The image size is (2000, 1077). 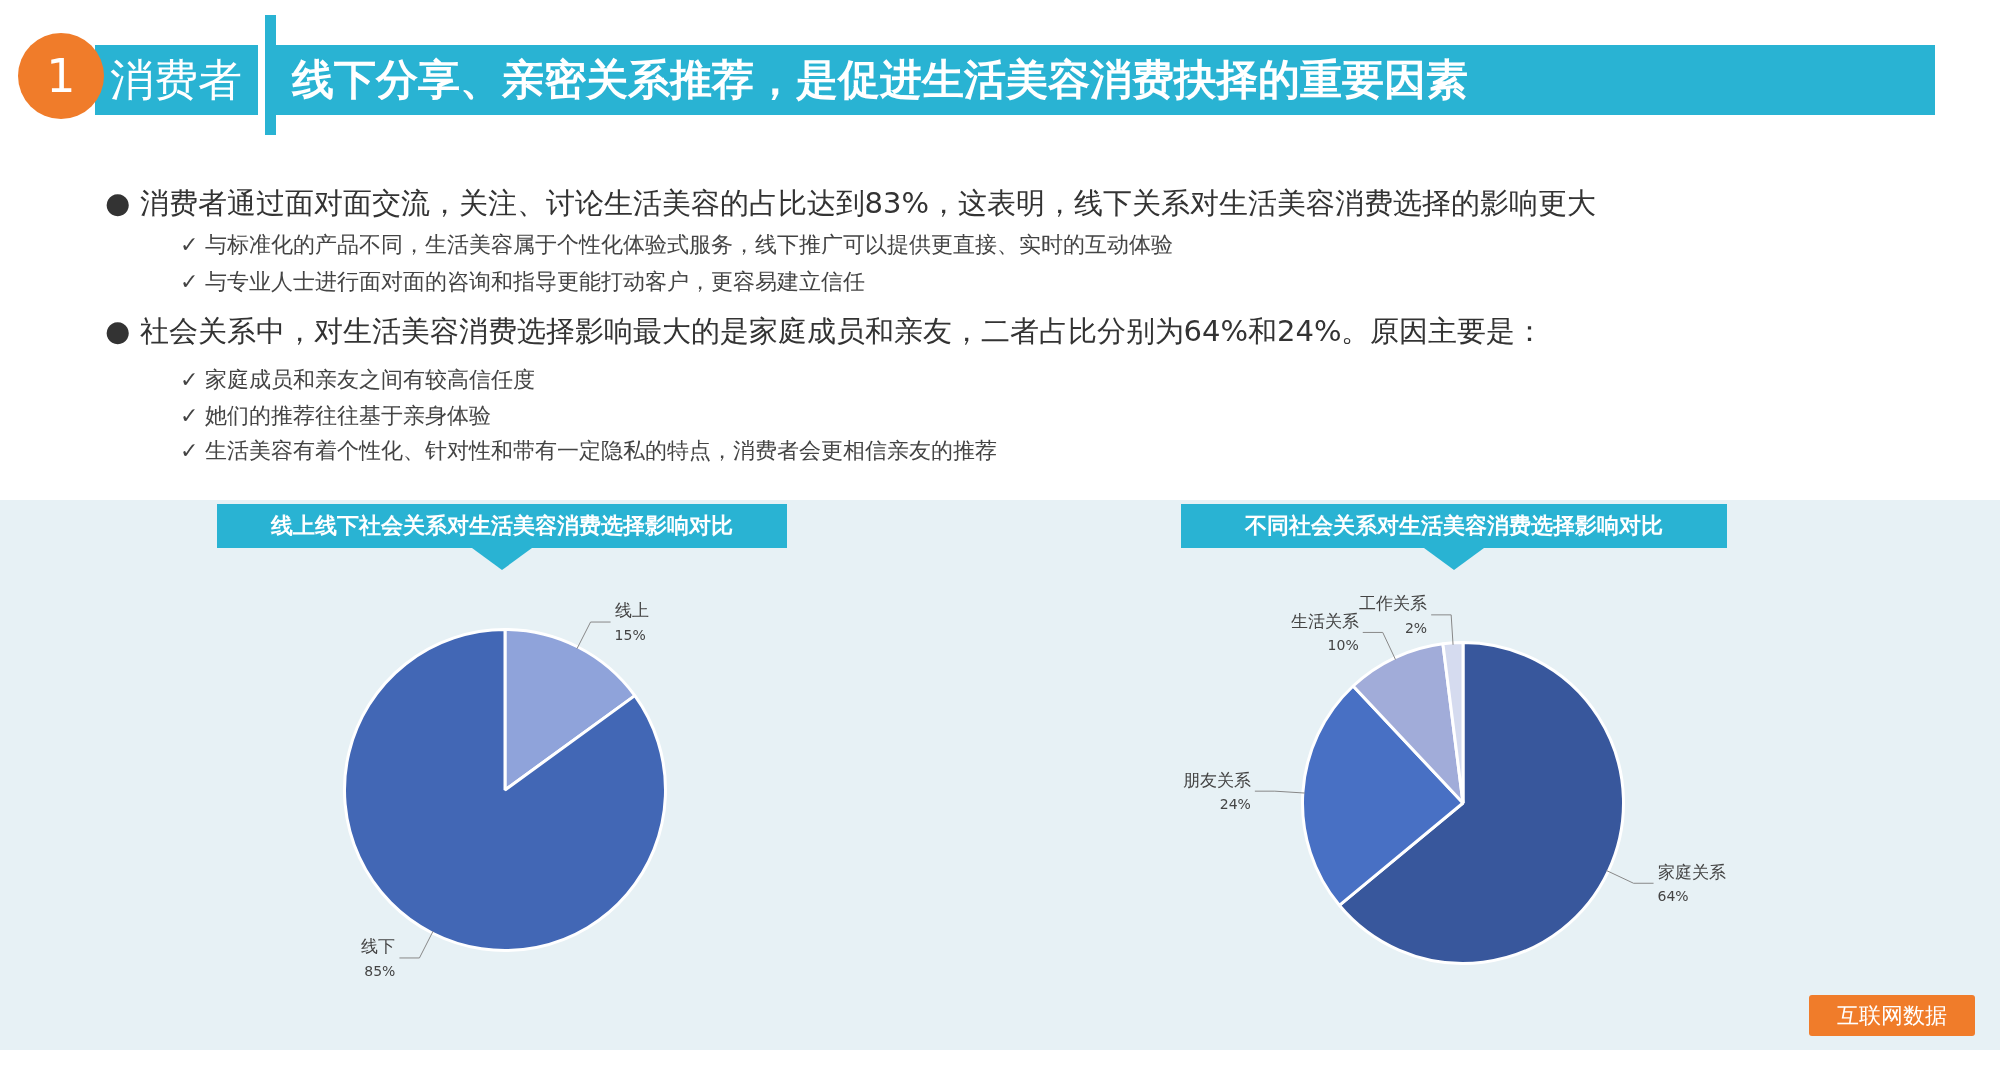 What do you see at coordinates (358, 380) in the screenshot?
I see `text: ✓ 家庭成员和亲友之间有较高信任度` at bounding box center [358, 380].